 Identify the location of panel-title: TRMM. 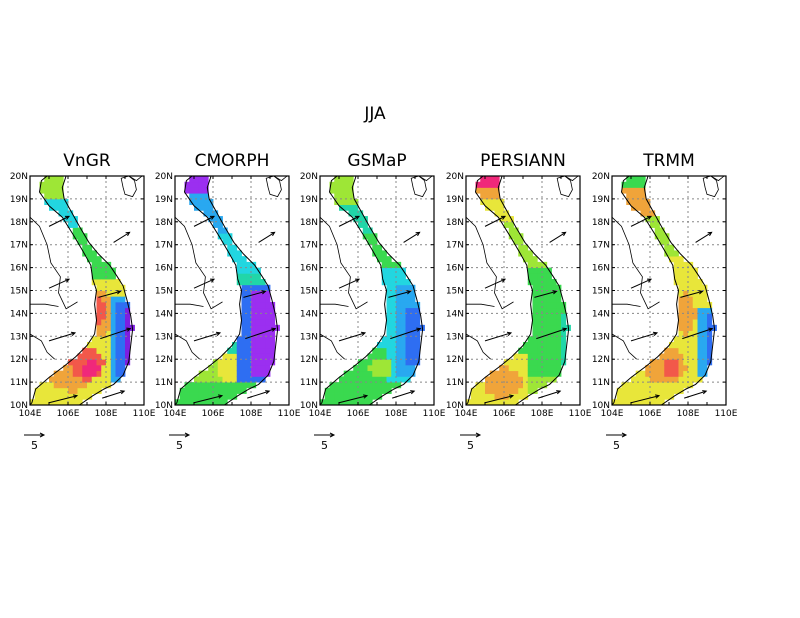
(668, 161).